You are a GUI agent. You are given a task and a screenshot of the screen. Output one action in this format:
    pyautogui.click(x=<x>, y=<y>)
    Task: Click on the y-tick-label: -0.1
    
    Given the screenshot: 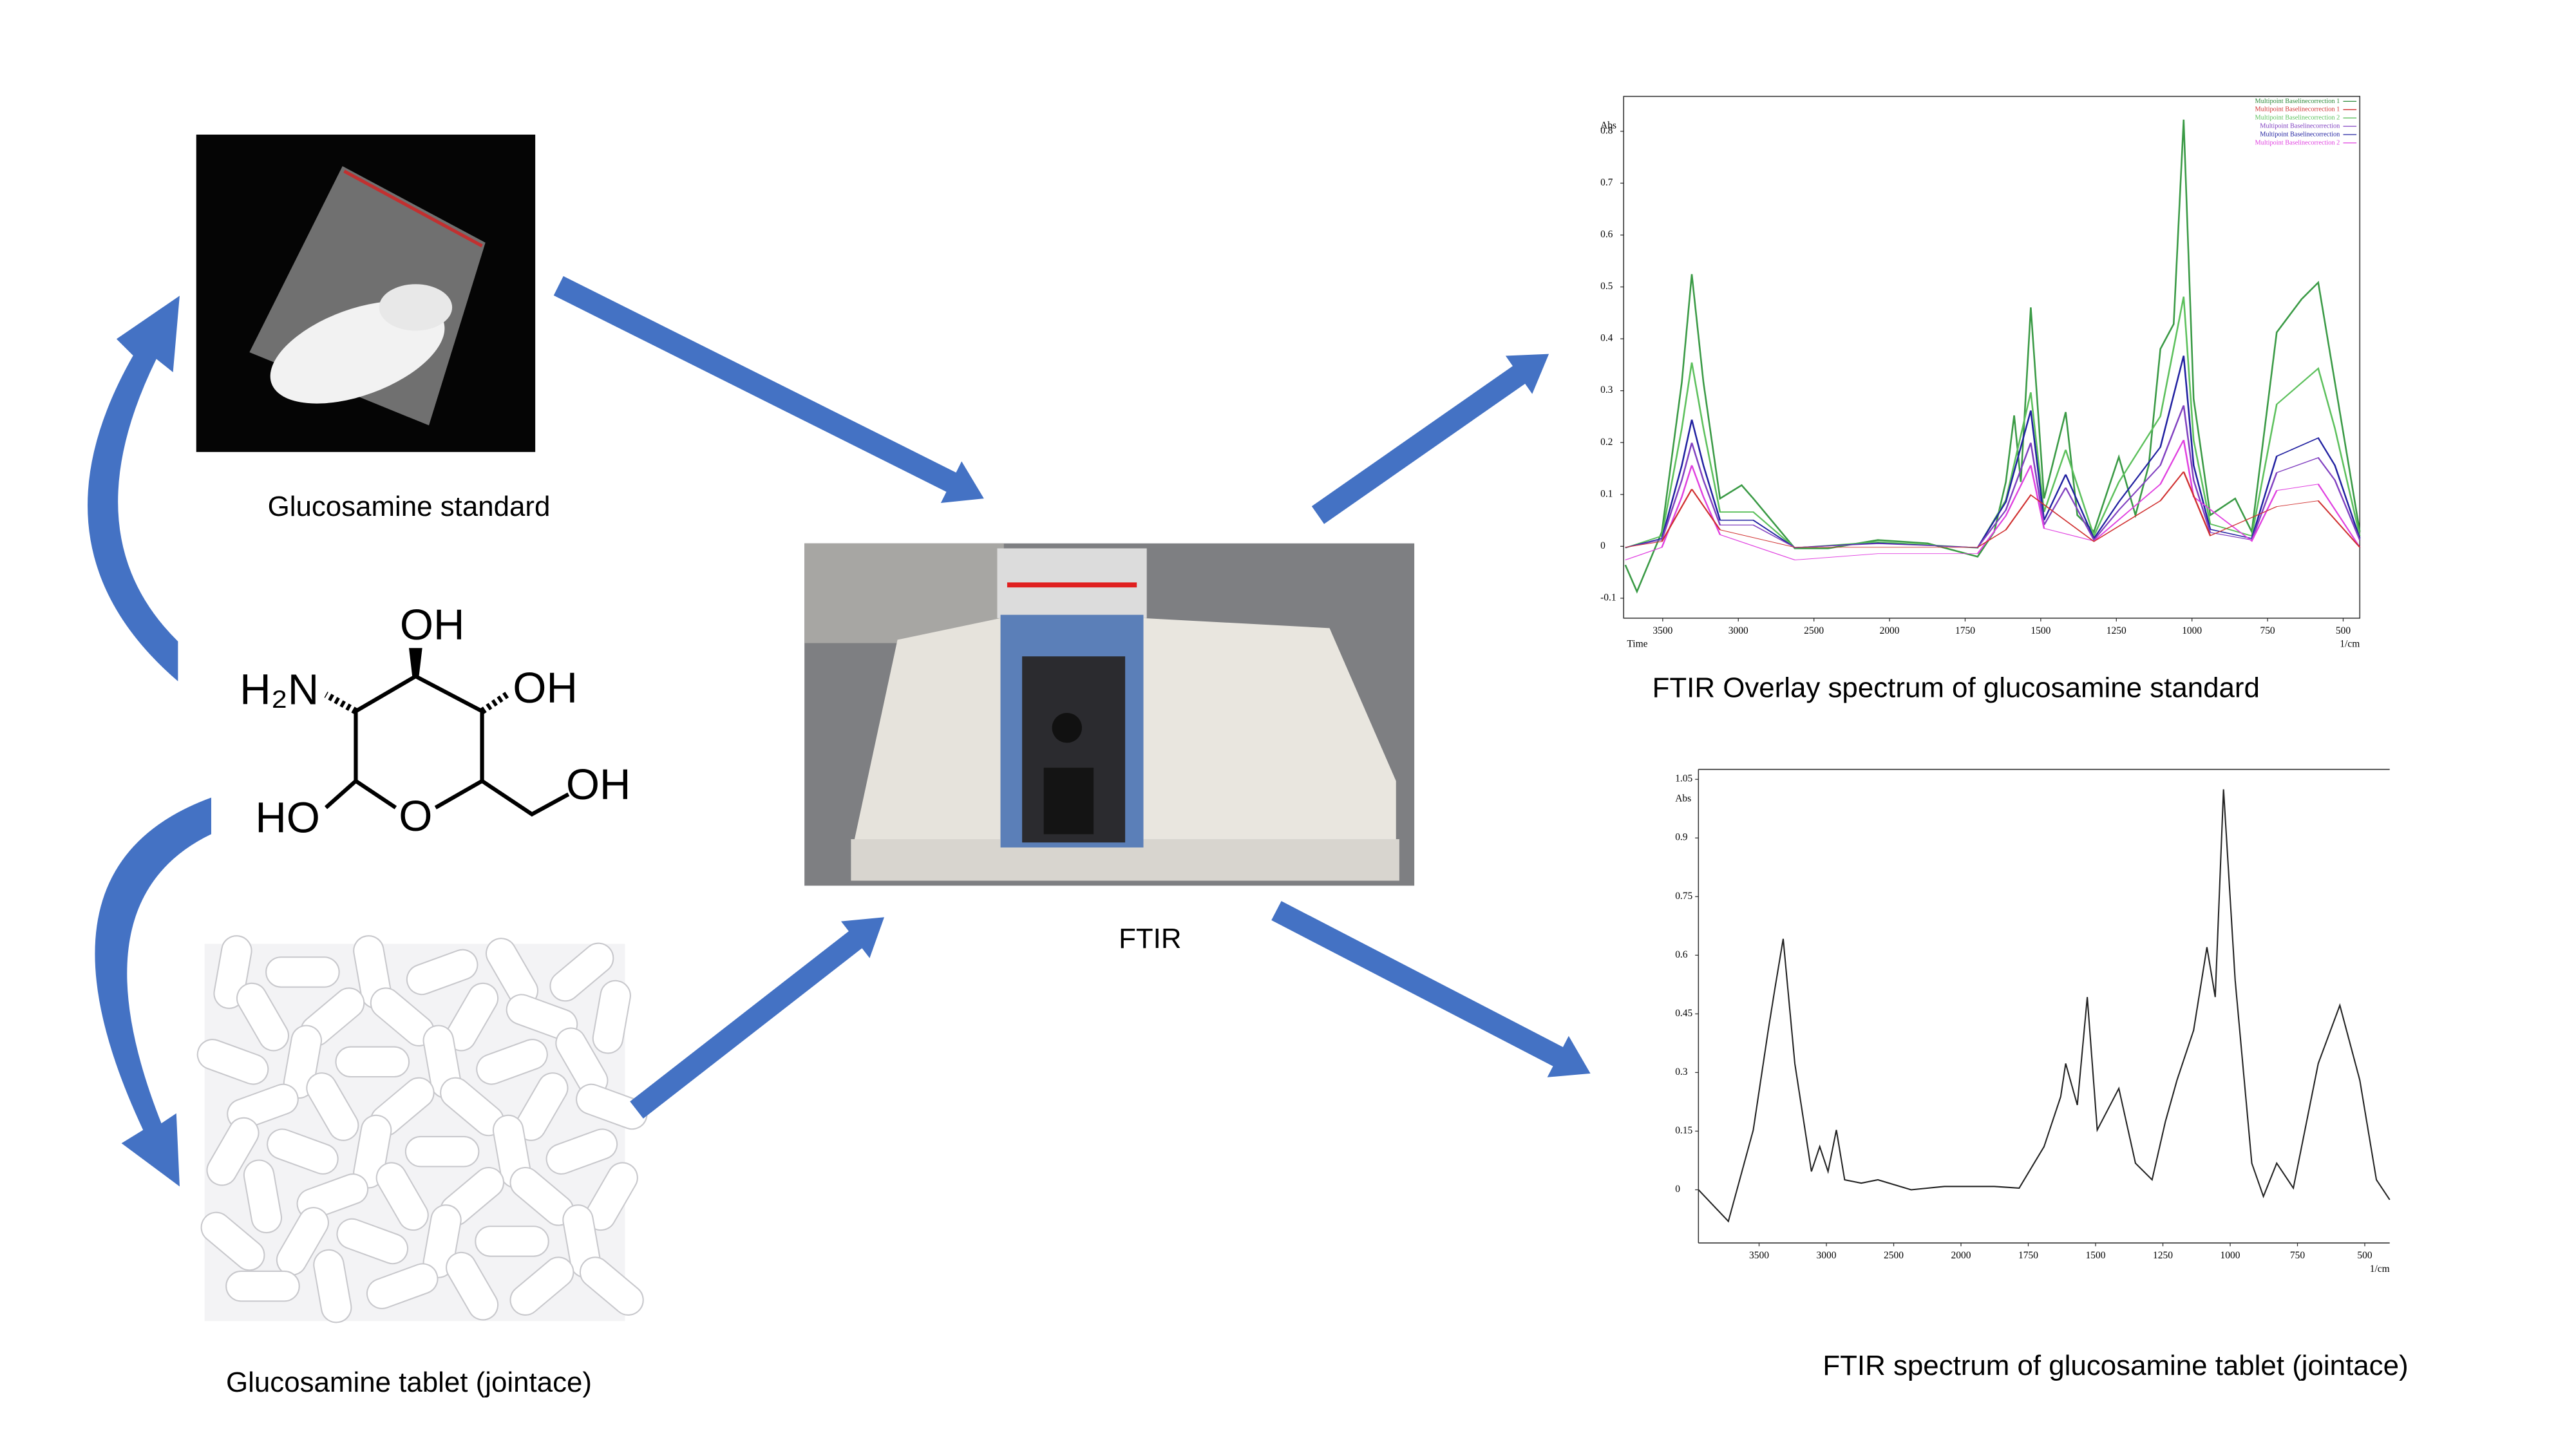 What is the action you would take?
    pyautogui.click(x=1608, y=597)
    